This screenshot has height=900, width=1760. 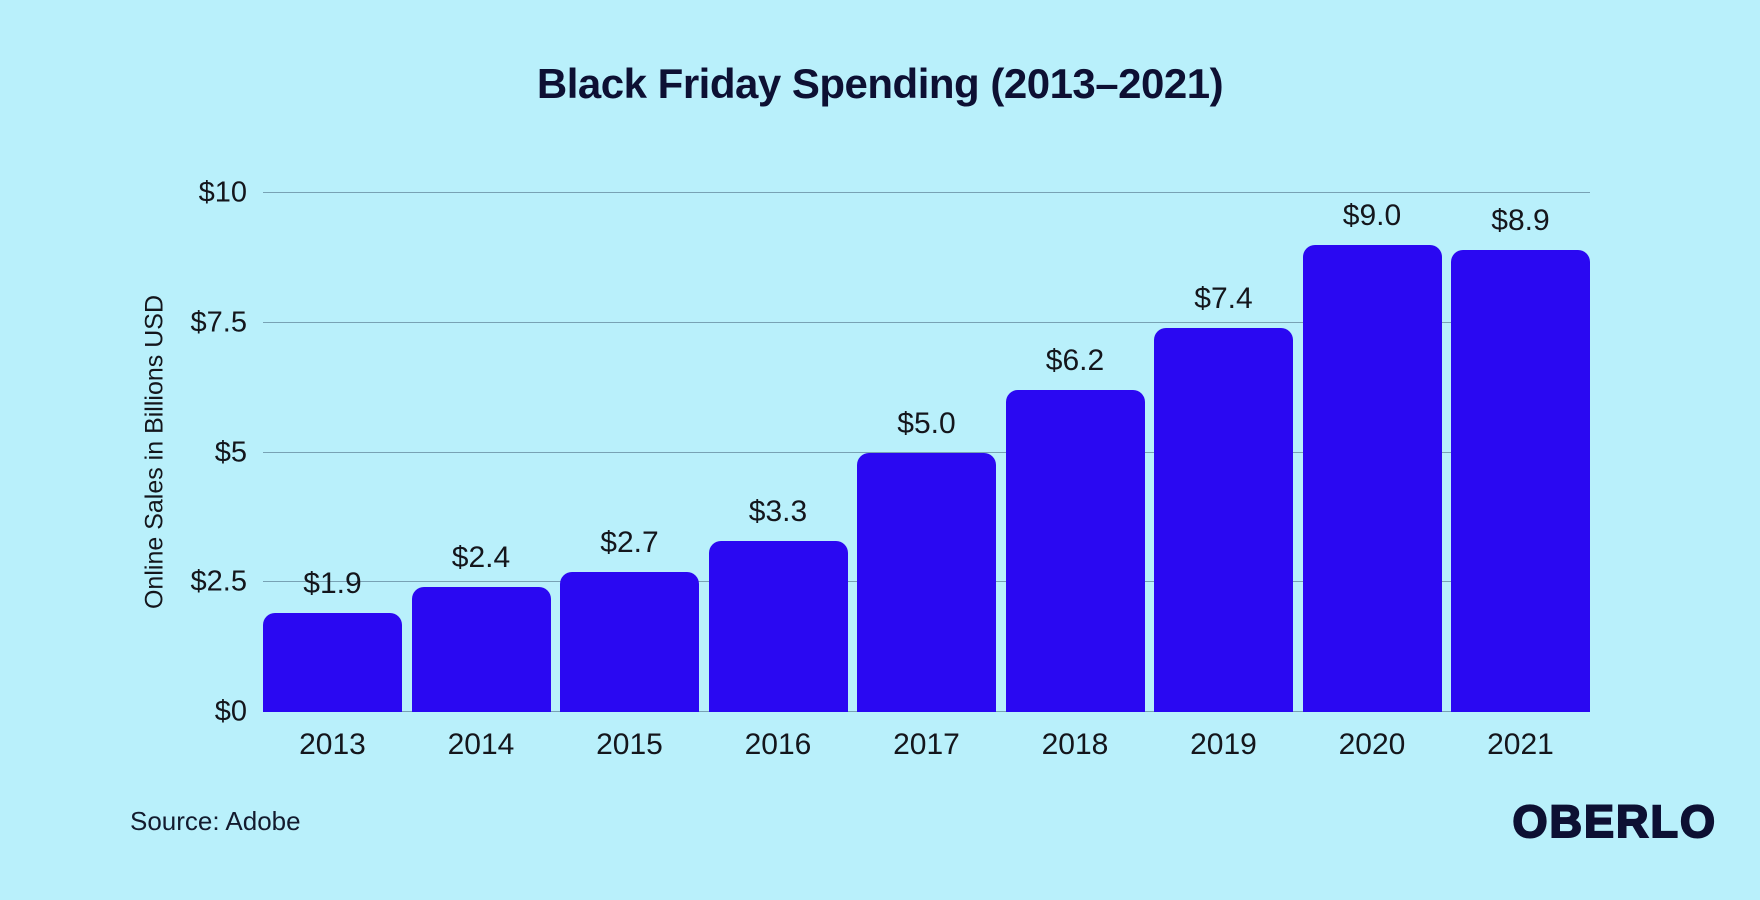 What do you see at coordinates (218, 581) in the screenshot?
I see `y-tick-label-$2.5: $2.5` at bounding box center [218, 581].